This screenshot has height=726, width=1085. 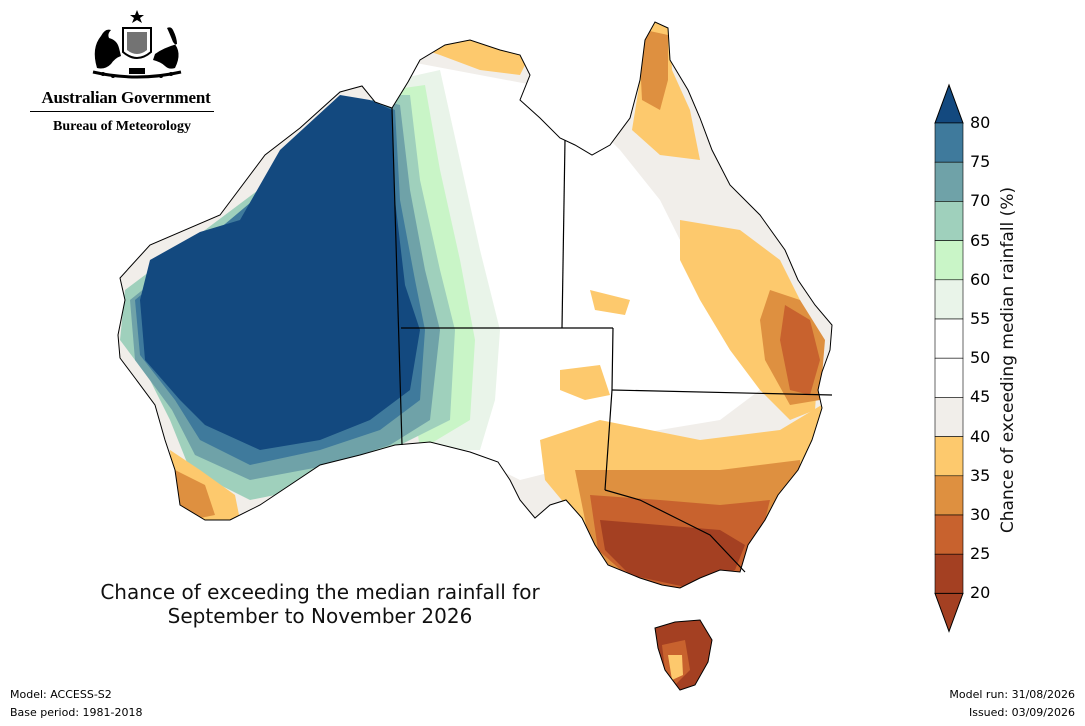 What do you see at coordinates (1012, 704) in the screenshot?
I see `footer-right: Model run: 31/08/2026 Issued: 03/09/2026` at bounding box center [1012, 704].